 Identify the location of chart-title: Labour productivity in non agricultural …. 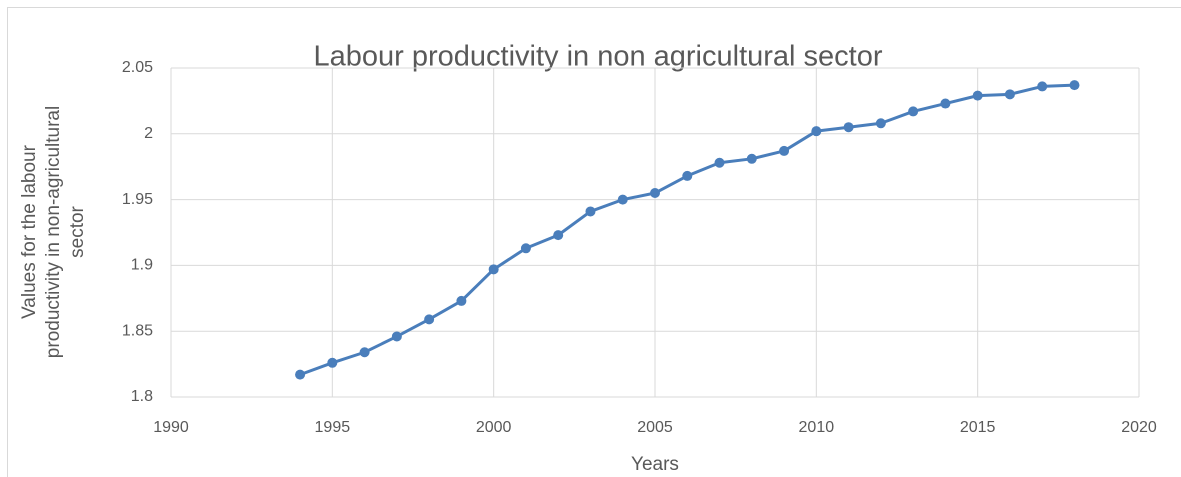
(597, 57).